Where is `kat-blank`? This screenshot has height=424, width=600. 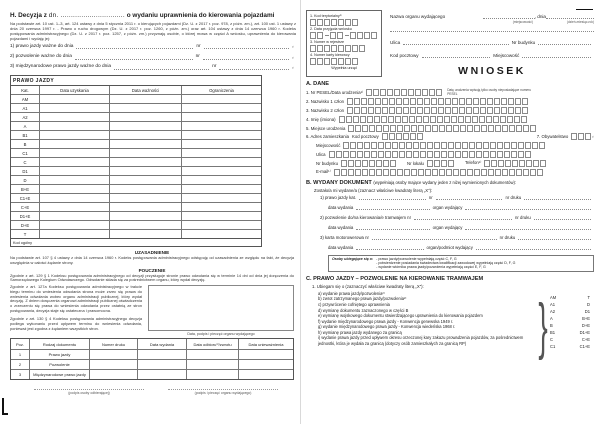 kat-blank is located at coordinates (392, 198).